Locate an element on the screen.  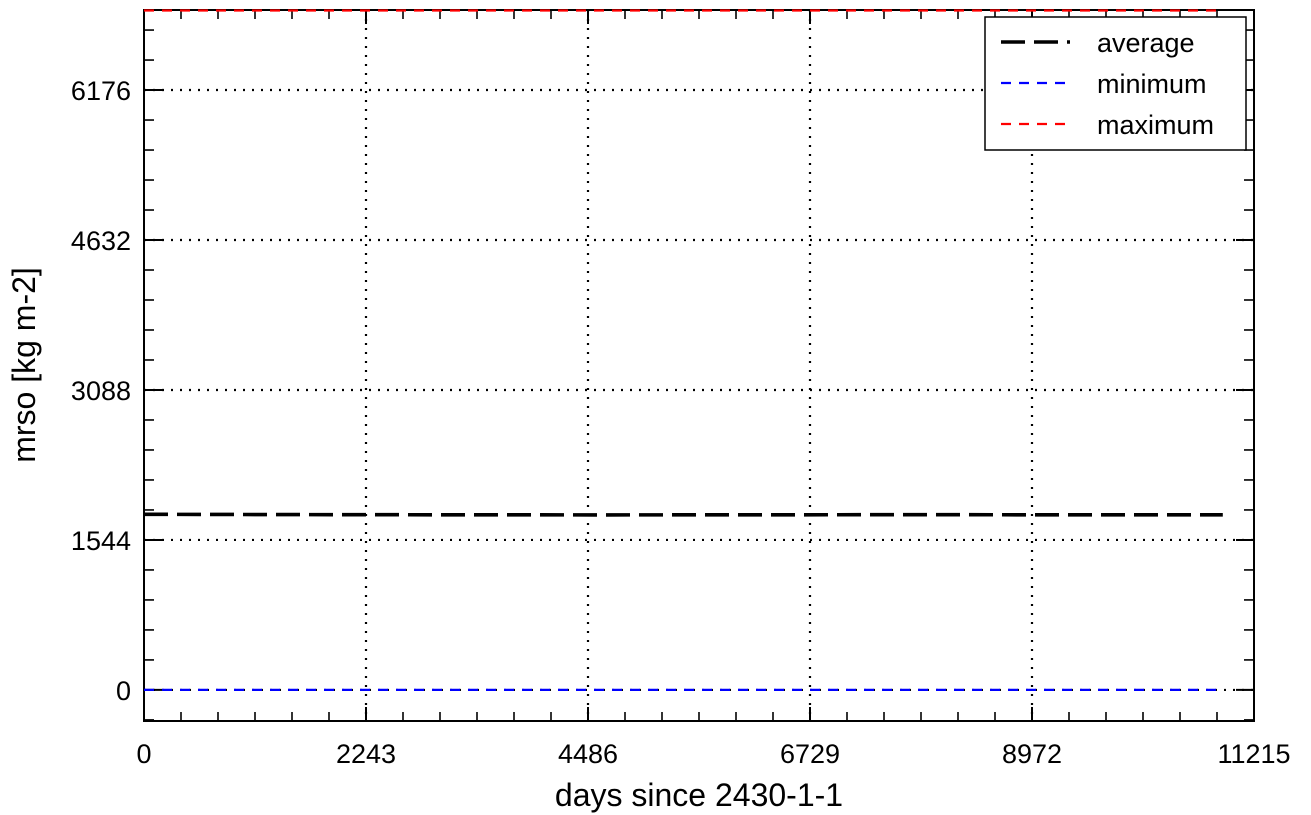
legend-label-minimum: minimum is located at coordinates (1152, 84).